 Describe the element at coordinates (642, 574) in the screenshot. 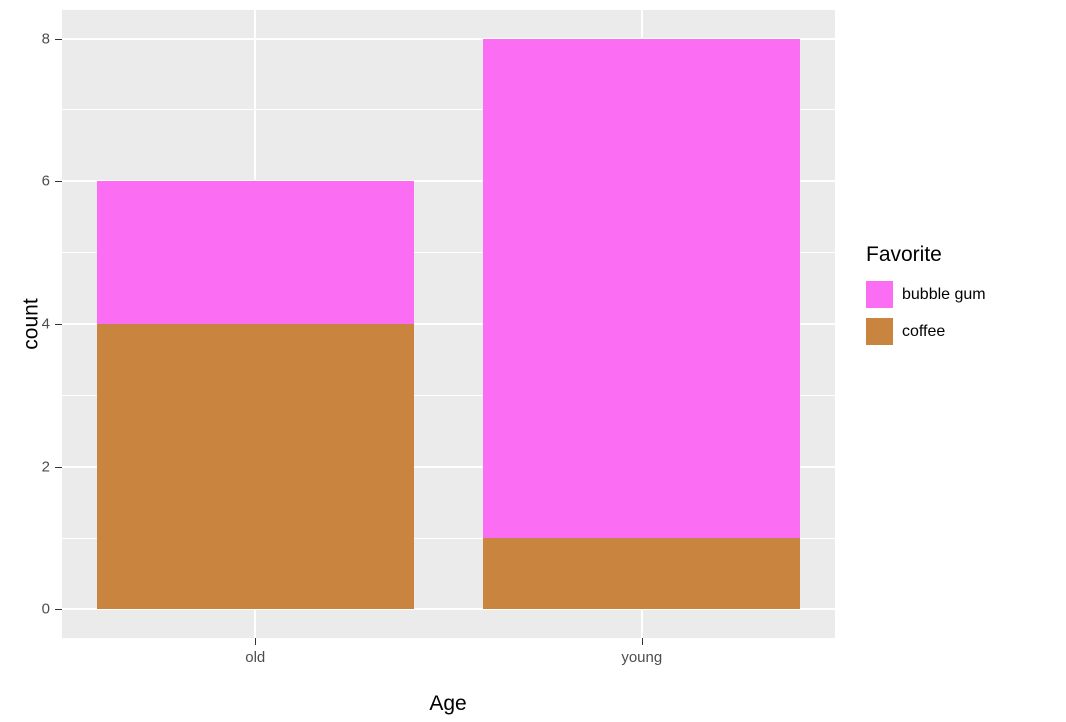

I see `bar-segment-young-coffee` at that location.